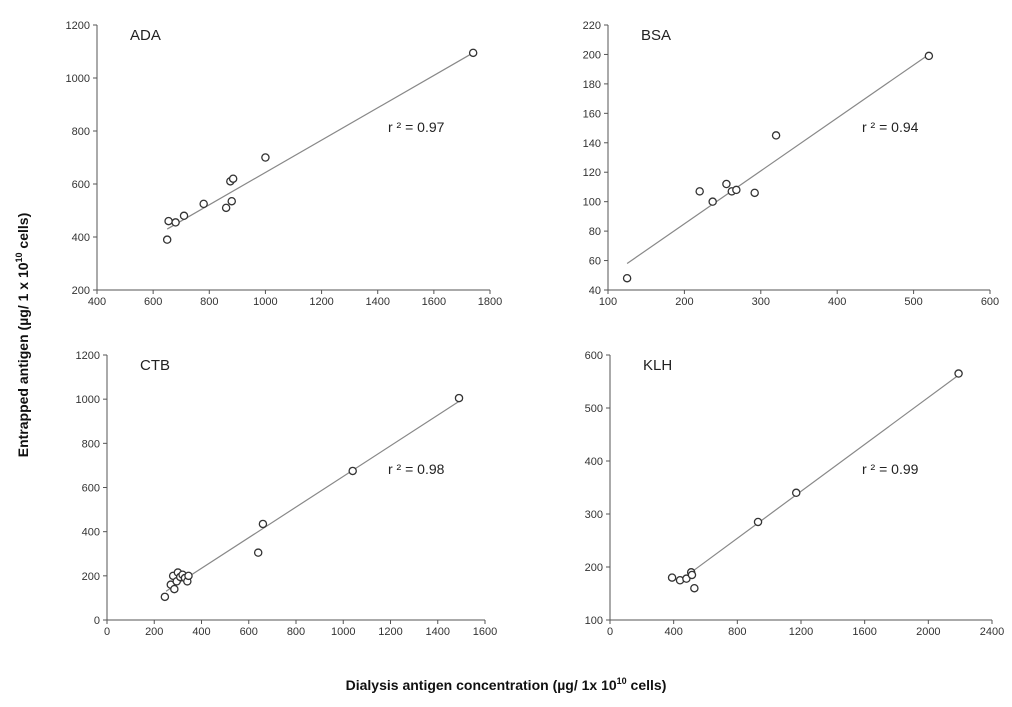 The height and width of the screenshot is (707, 1012). What do you see at coordinates (22, 335) in the screenshot?
I see `y-axis-title: Entrapped antigen (µg/ 1 x 1010 cells)` at bounding box center [22, 335].